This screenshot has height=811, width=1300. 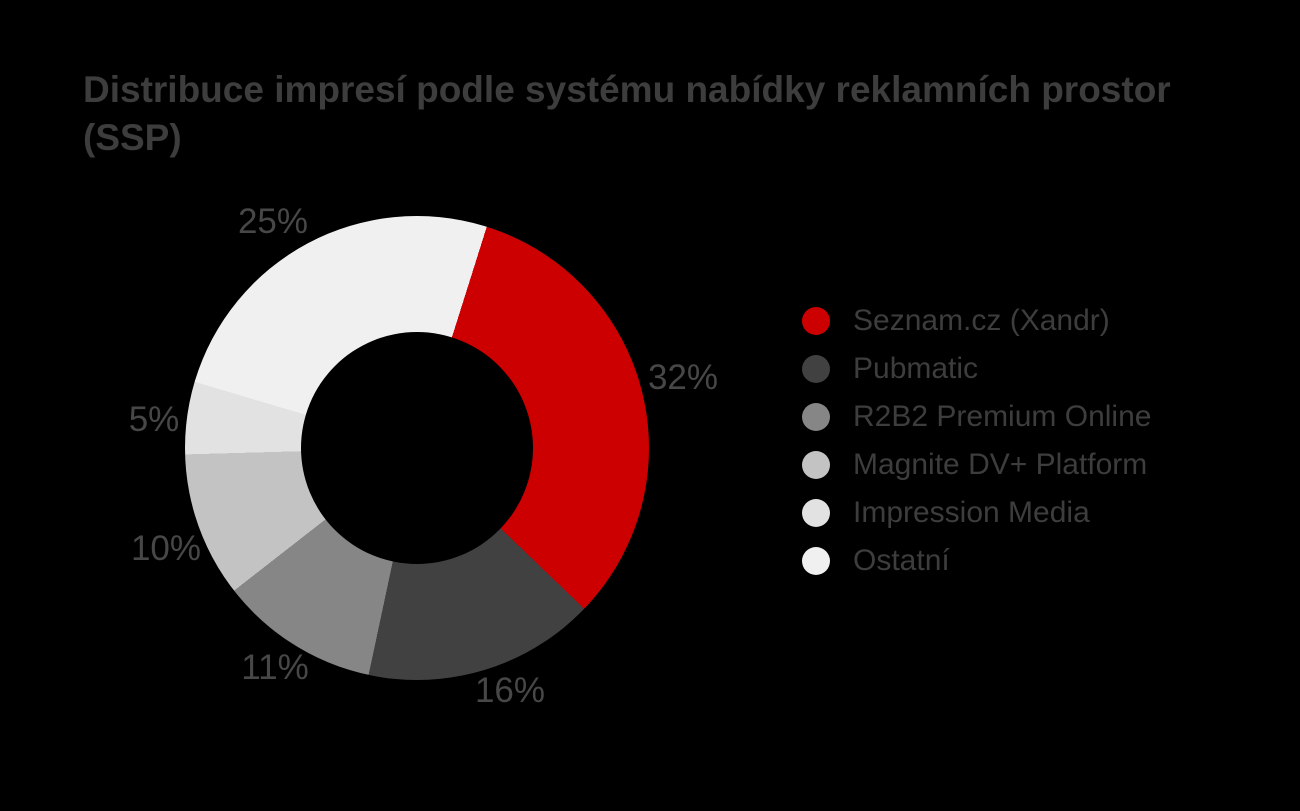 I want to click on legend-item: Magnite DV+ Platform, so click(x=976, y=465).